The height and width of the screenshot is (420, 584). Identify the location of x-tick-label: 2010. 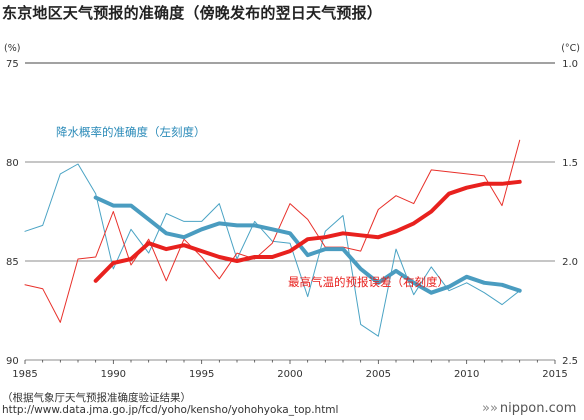
(466, 374).